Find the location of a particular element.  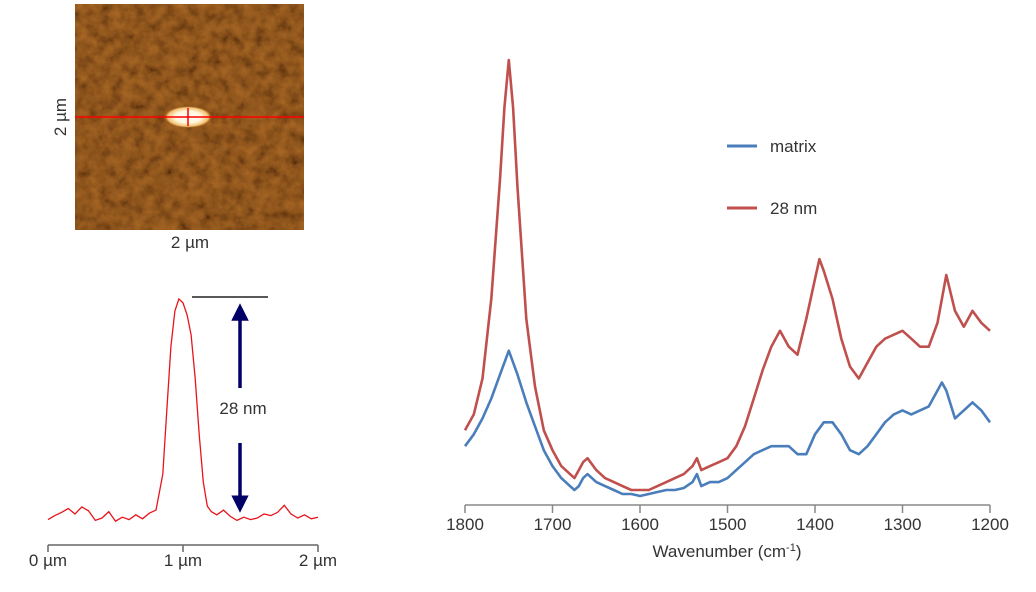

spectrum-tick-label: 1400 is located at coordinates (815, 524).